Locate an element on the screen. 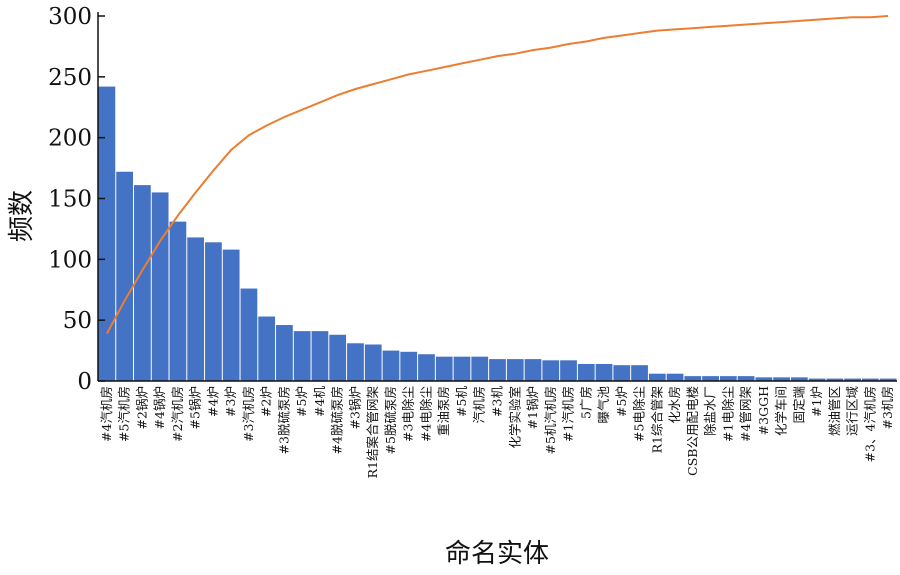  y-tick-label: 200 is located at coordinates (70, 139).